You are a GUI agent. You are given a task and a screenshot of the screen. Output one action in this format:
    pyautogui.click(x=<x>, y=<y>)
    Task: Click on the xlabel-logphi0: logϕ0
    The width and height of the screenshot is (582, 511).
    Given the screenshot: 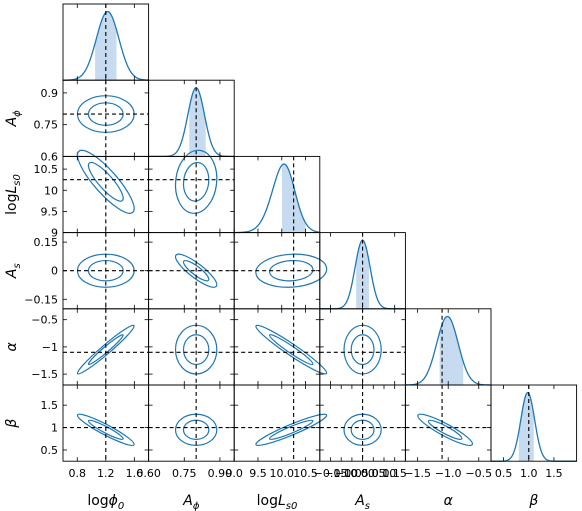 What is the action you would take?
    pyautogui.click(x=105, y=502)
    